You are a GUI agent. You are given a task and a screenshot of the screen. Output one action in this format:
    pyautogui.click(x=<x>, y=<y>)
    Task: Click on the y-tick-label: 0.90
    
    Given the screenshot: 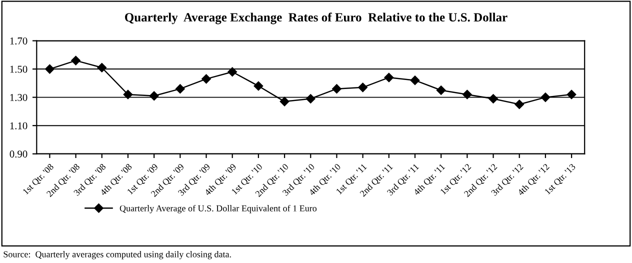 What is the action you would take?
    pyautogui.click(x=19, y=154)
    